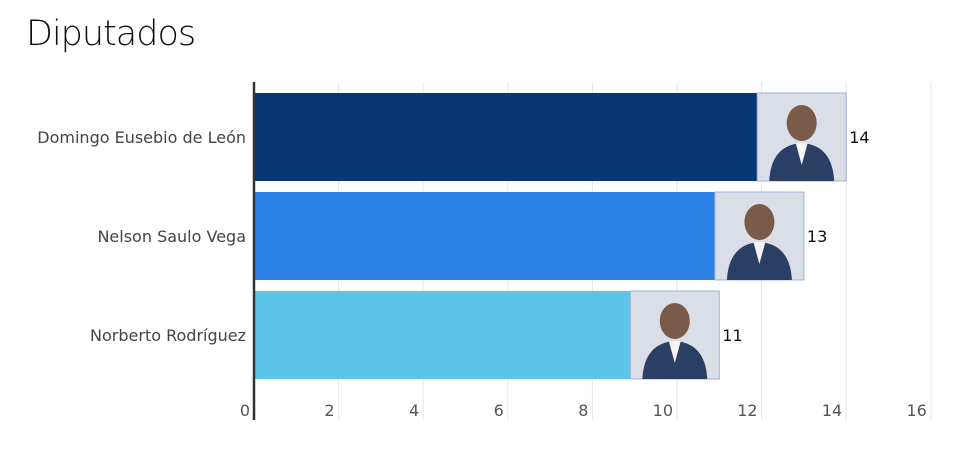  I want to click on x-tick-label: 0, so click(245, 410).